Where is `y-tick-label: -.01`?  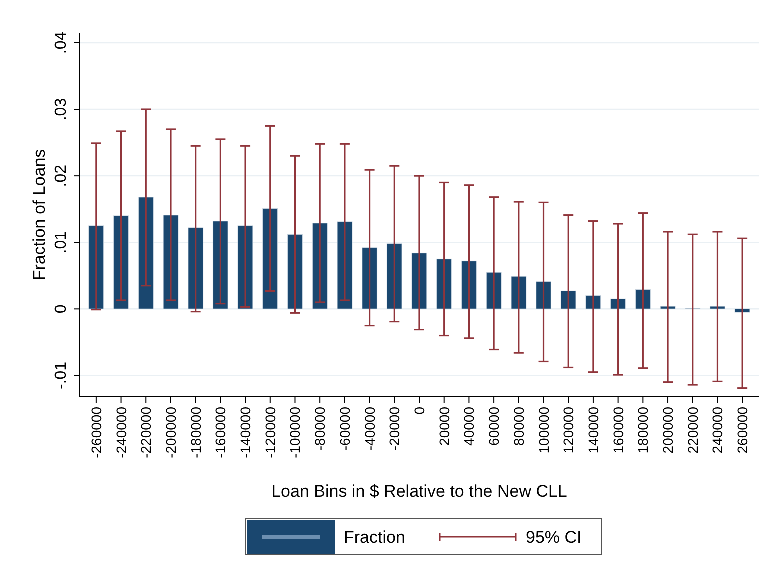
y-tick-label: -.01 is located at coordinates (61, 376).